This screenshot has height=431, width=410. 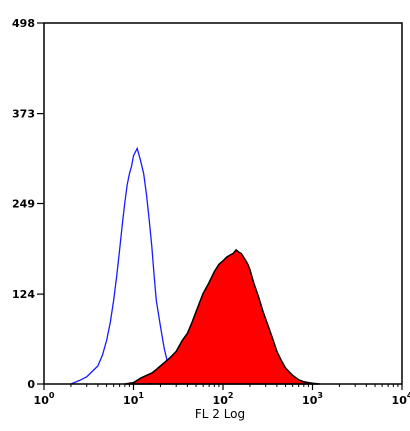 What do you see at coordinates (401, 399) in the screenshot?
I see `x-tick-label: 10⁴` at bounding box center [401, 399].